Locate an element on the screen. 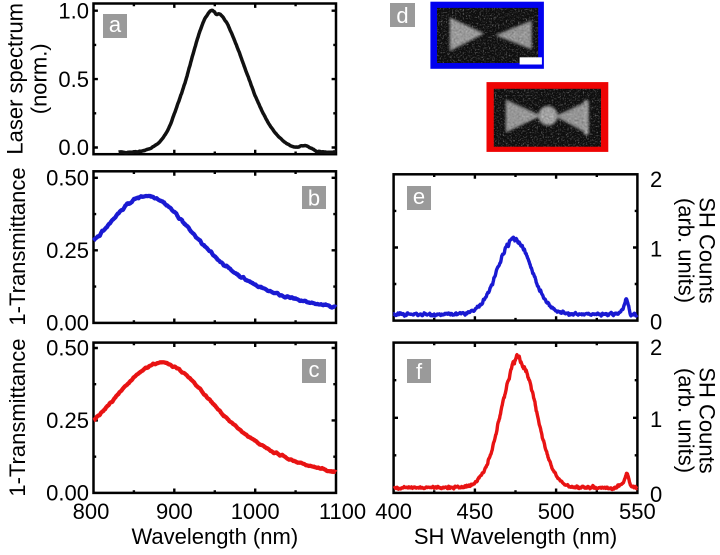  svg-text: a is located at coordinates (115, 24).